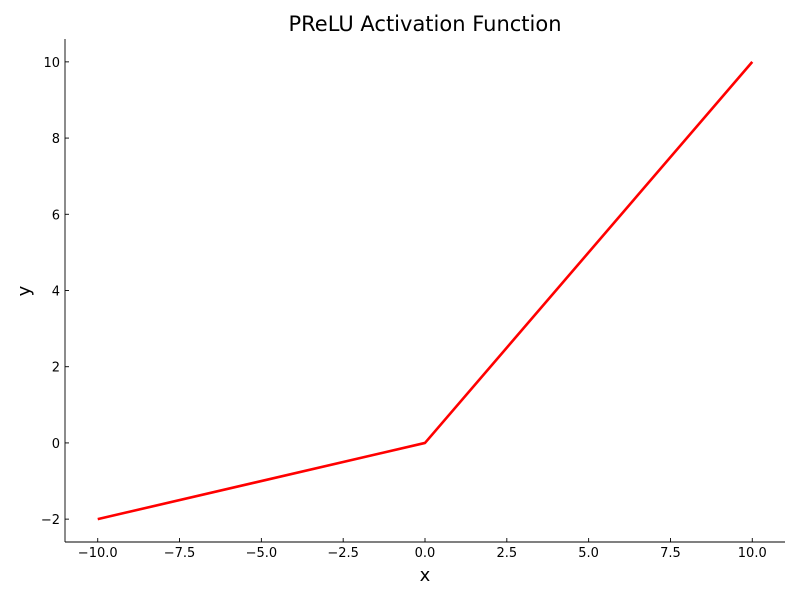  I want to click on y-tick-label: 4, so click(56, 292).